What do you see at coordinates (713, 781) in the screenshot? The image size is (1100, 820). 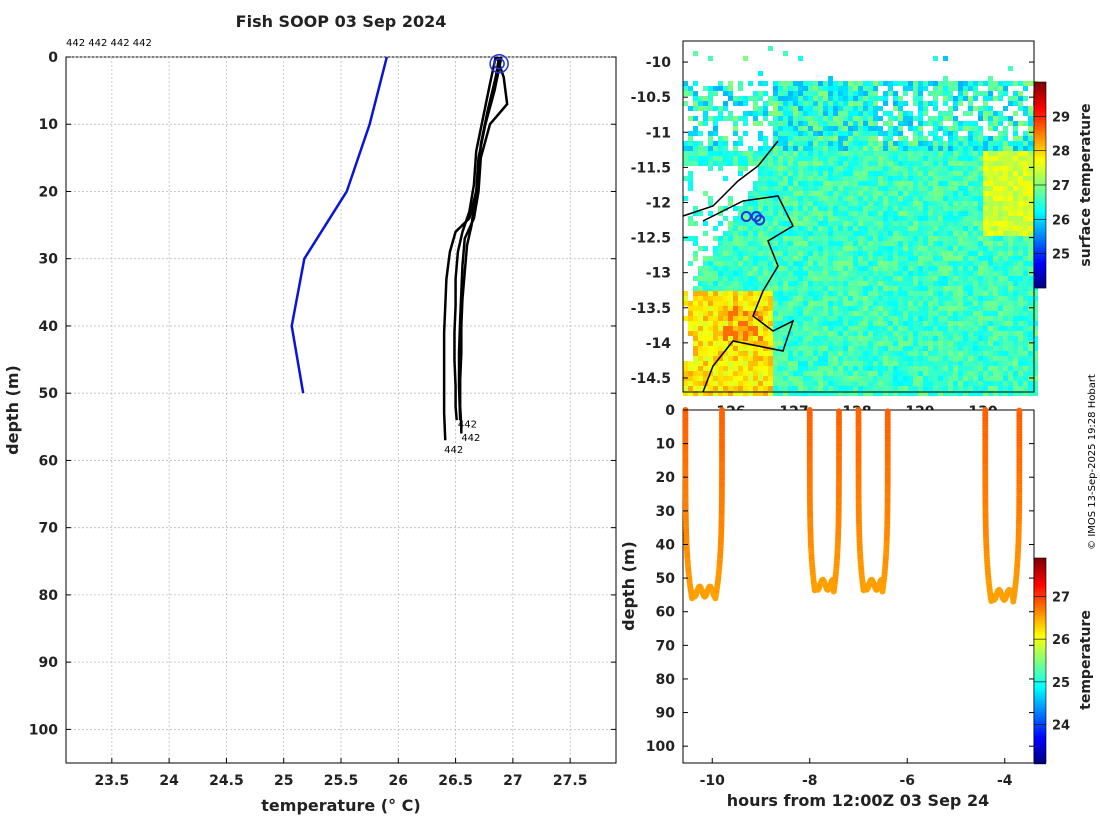 I see `section-x-tick-label: -10` at bounding box center [713, 781].